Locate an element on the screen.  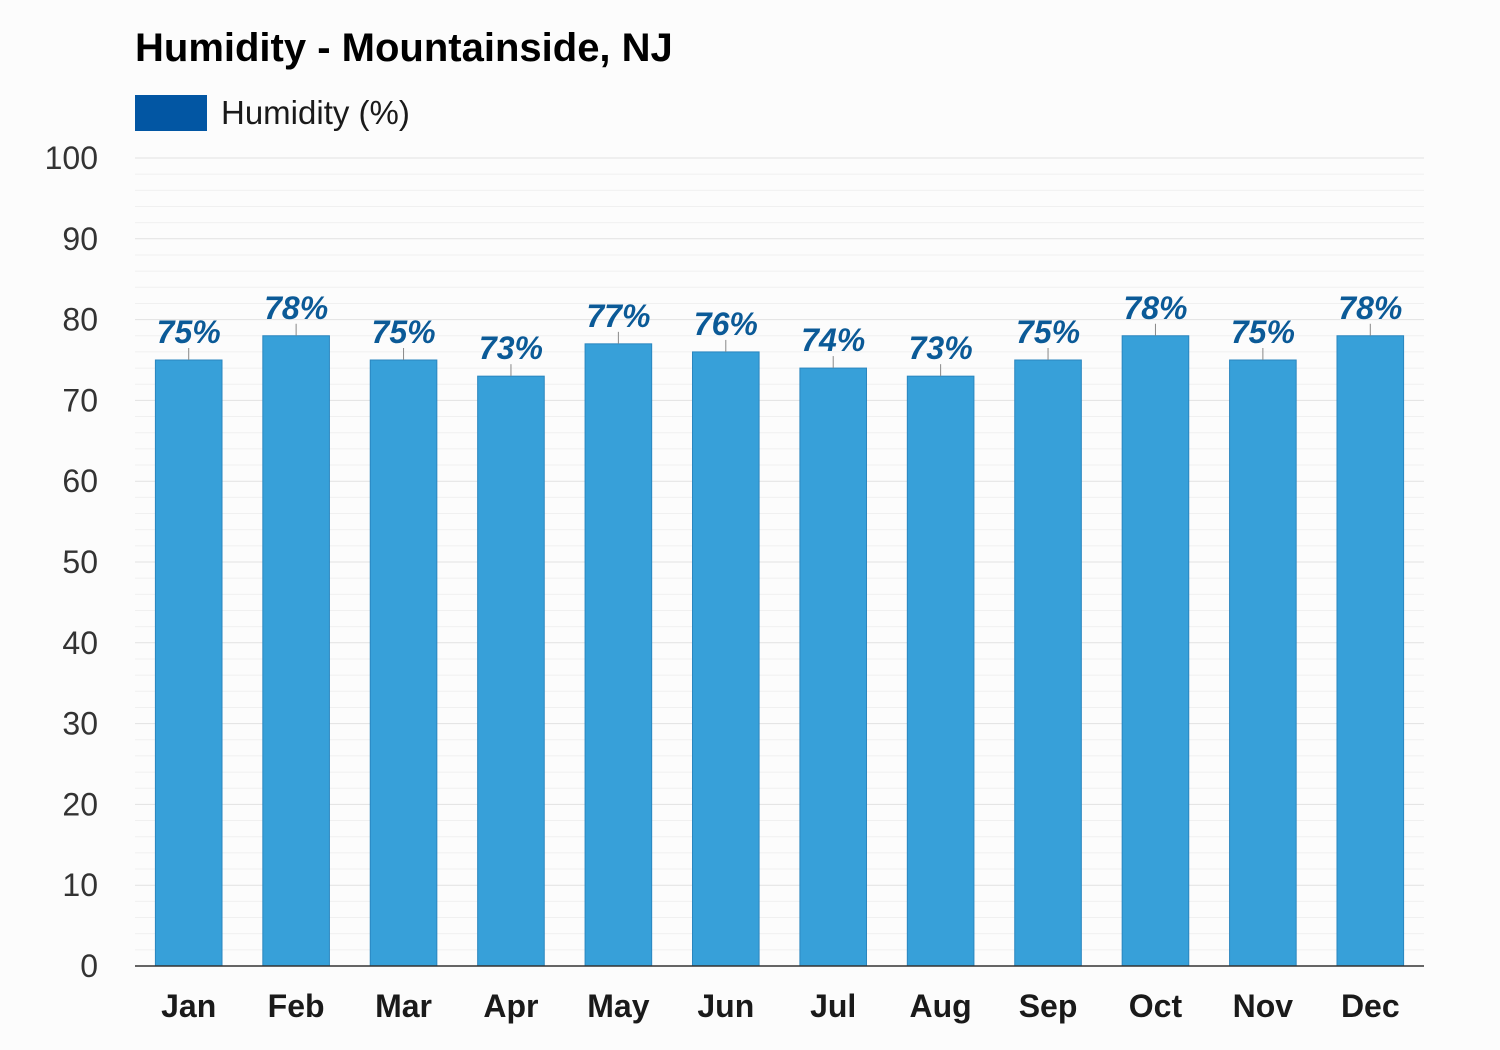
bar-mar is located at coordinates (403, 663).